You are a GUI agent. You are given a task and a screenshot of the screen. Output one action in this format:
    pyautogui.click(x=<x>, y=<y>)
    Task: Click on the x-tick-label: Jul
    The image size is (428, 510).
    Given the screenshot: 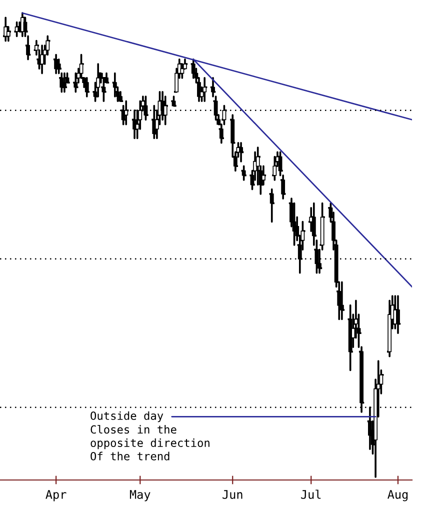 What is the action you would take?
    pyautogui.click(x=311, y=494)
    